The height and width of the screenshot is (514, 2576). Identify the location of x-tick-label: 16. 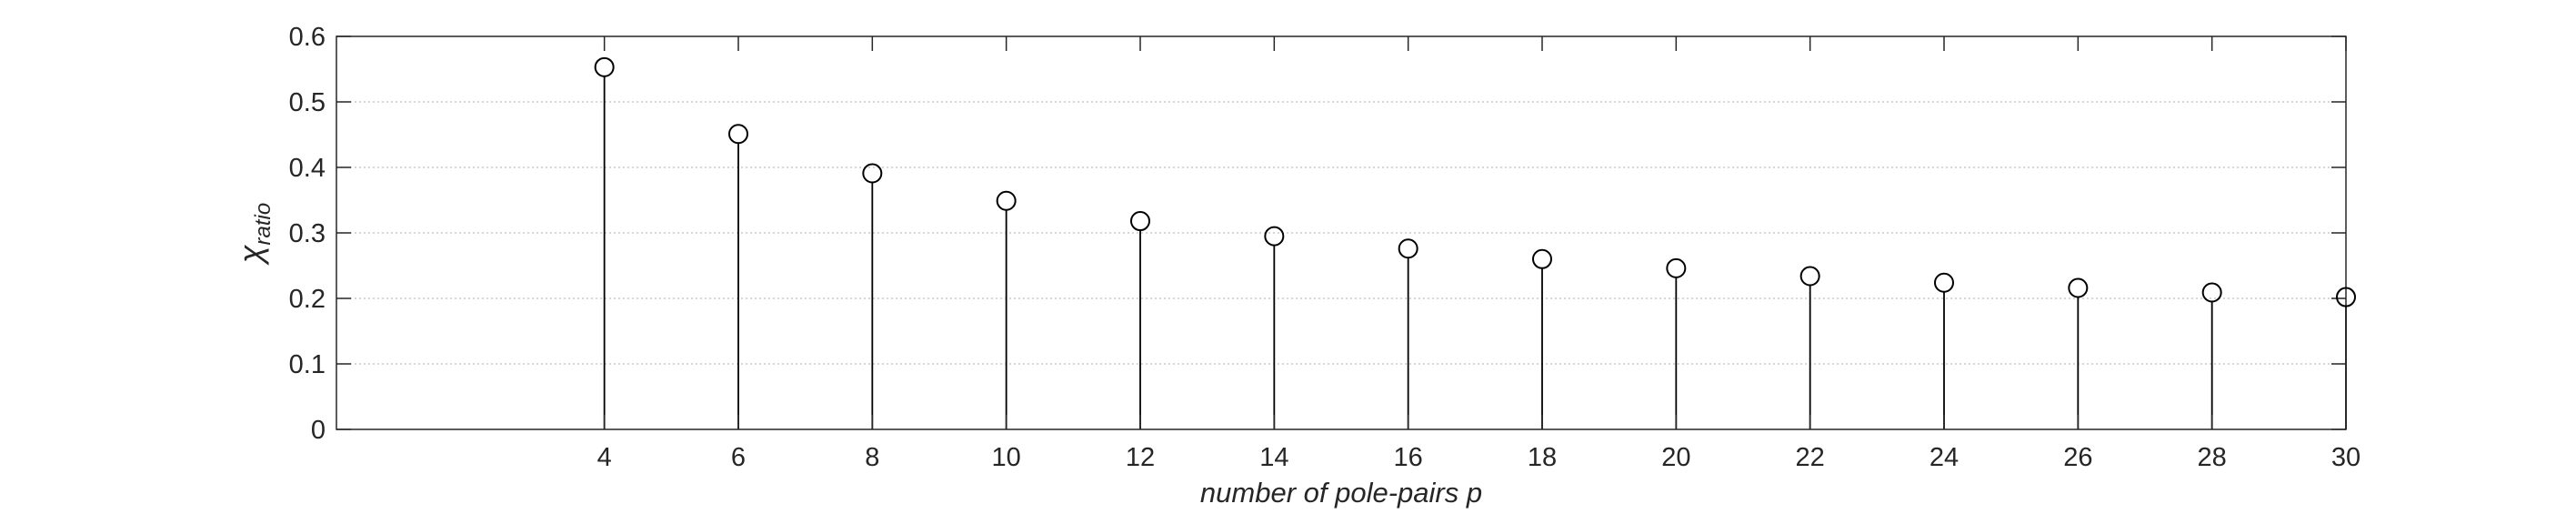
(1409, 457).